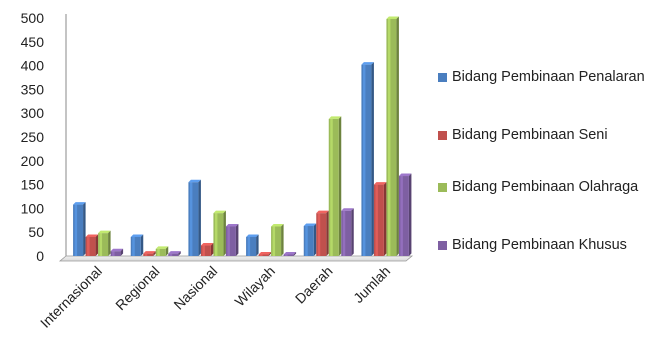  Describe the element at coordinates (33, 89) in the screenshot. I see `y-tick-label: 350` at that location.